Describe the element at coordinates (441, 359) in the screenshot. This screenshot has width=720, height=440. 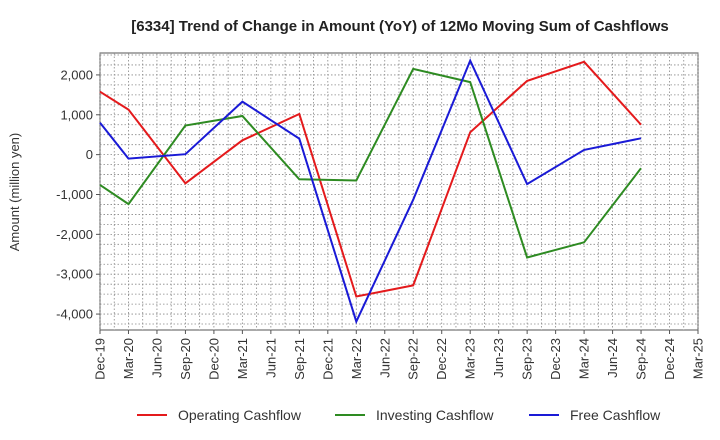
I see `x-tick-label: Dec-22` at that location.